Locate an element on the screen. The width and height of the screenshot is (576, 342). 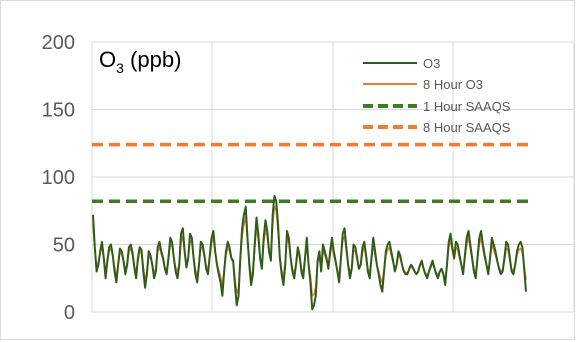
legend-o3-label: O3 is located at coordinates (431, 63).